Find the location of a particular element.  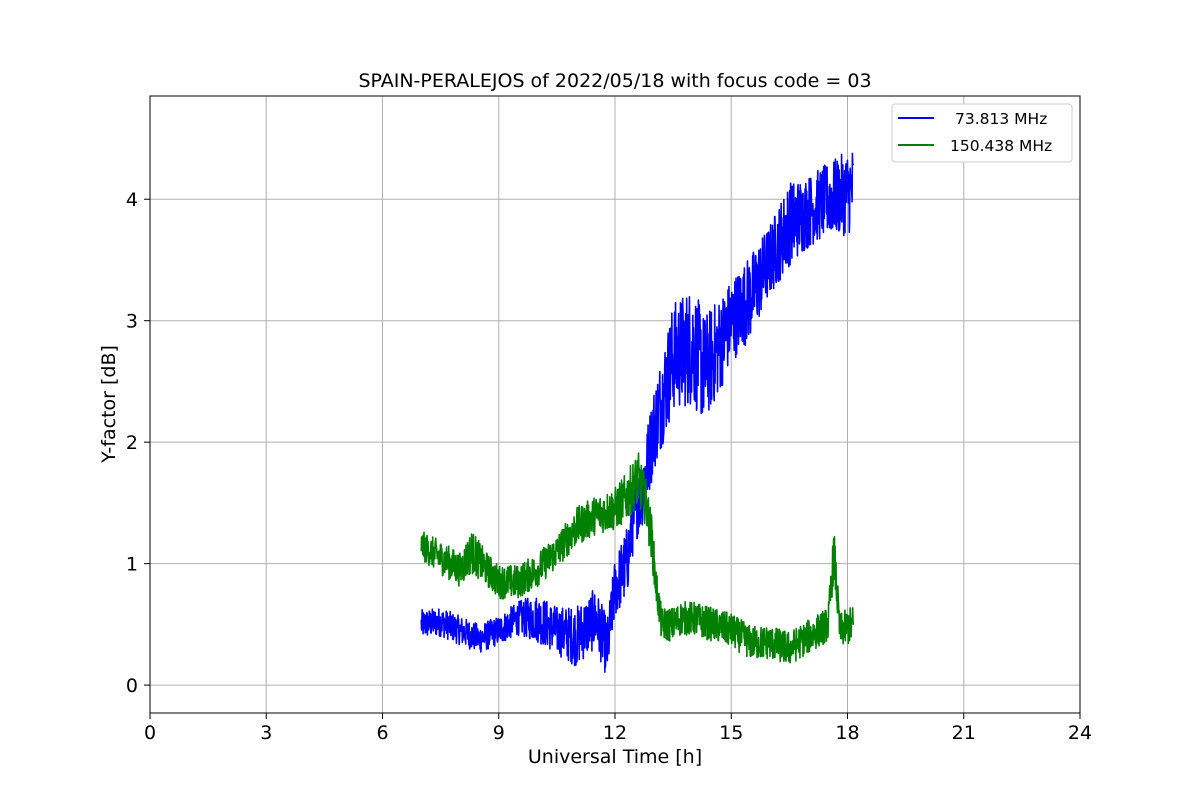

x-tick-label: 15 is located at coordinates (731, 733).